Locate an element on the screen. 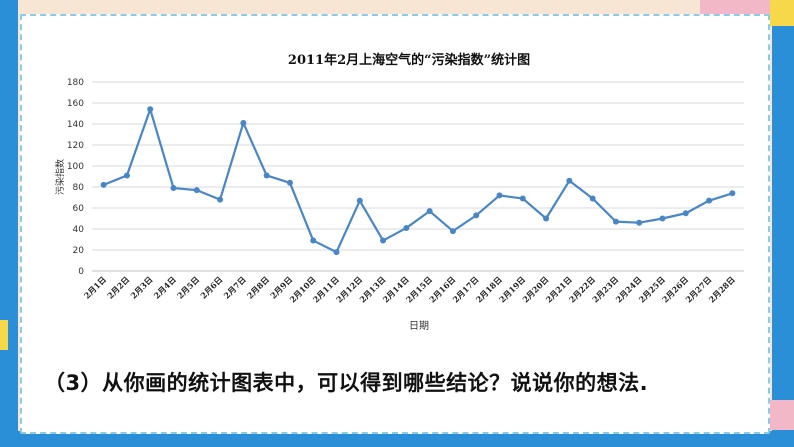  decorative-shape-bottom-left is located at coordinates (4, 335).